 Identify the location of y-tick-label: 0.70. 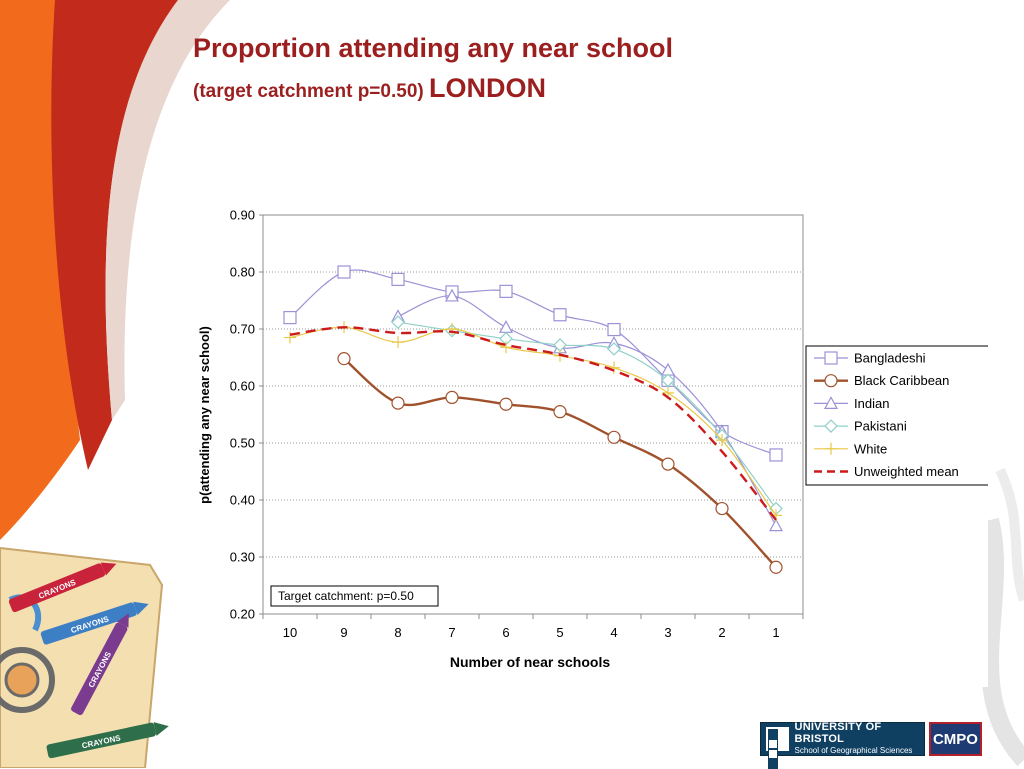
(242, 329).